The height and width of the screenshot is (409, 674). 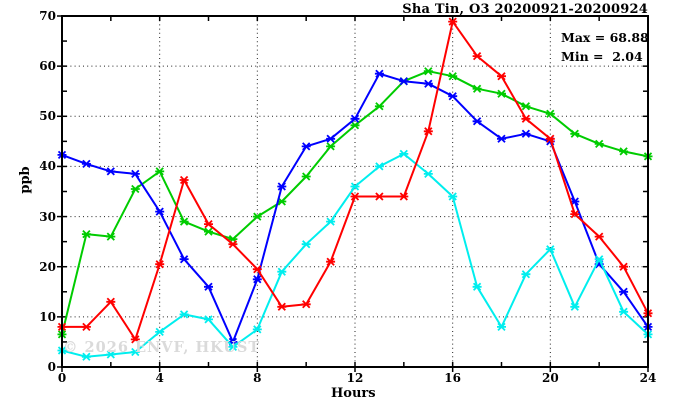 I want to click on y-tick-label: 70, so click(x=47, y=16).